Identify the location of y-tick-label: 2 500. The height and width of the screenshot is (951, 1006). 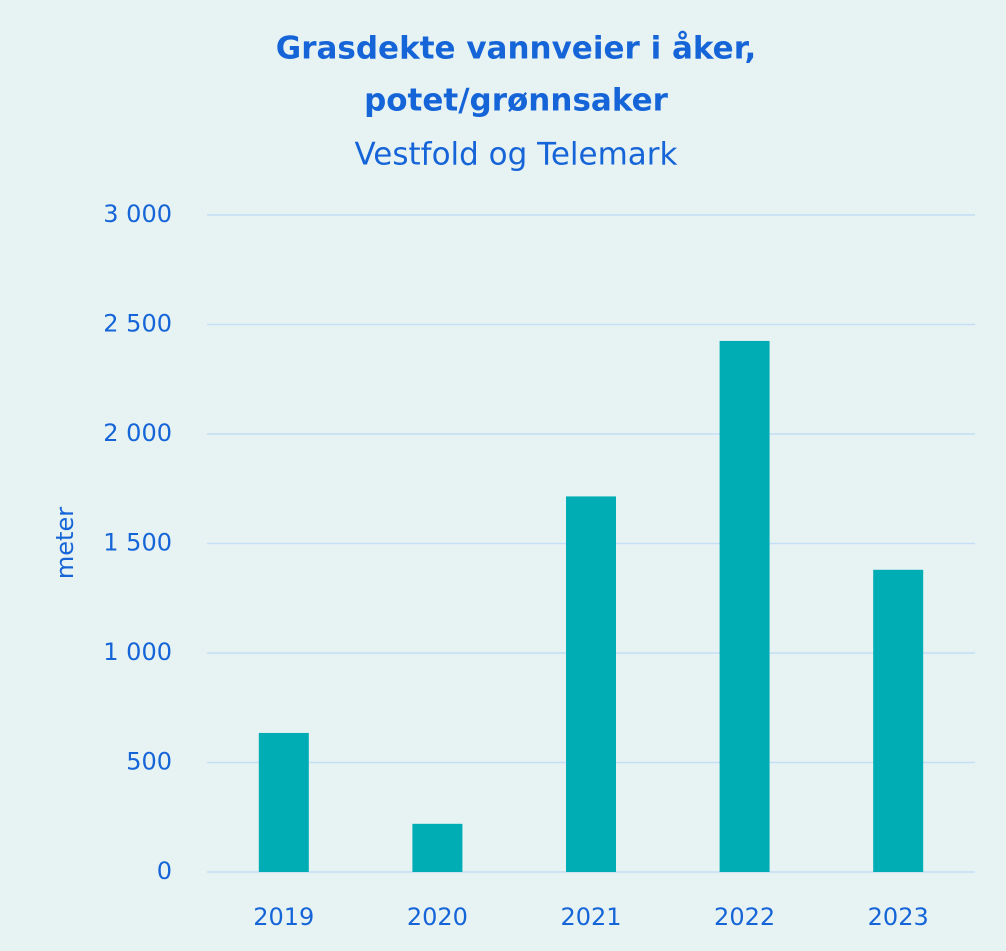
(137, 324).